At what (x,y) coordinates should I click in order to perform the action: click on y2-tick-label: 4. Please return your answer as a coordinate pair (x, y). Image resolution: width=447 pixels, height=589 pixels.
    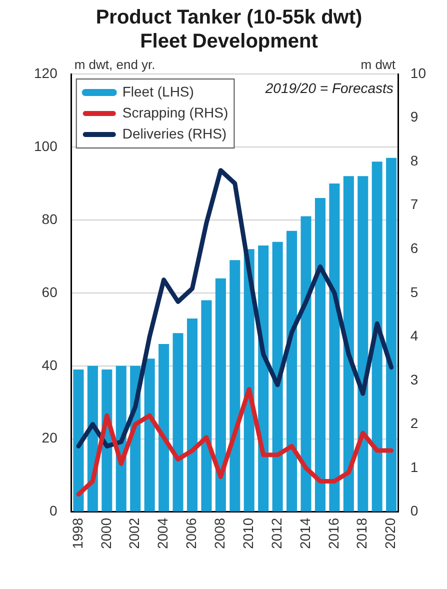
    Looking at the image, I should click on (414, 336).